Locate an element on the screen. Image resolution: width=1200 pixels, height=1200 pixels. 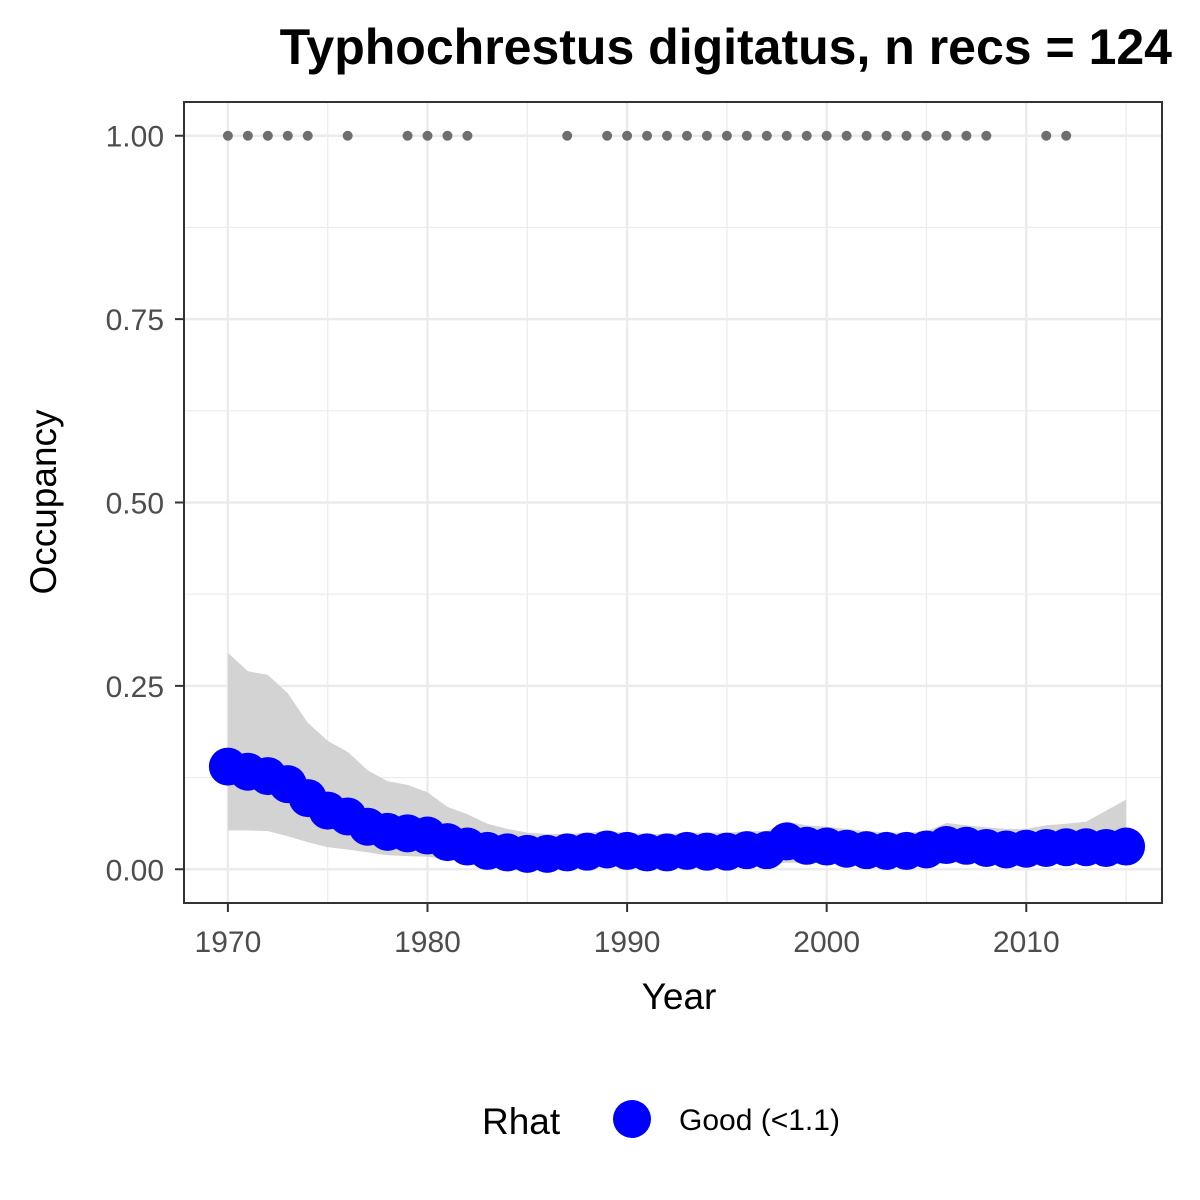
records-layer is located at coordinates (647, 135).